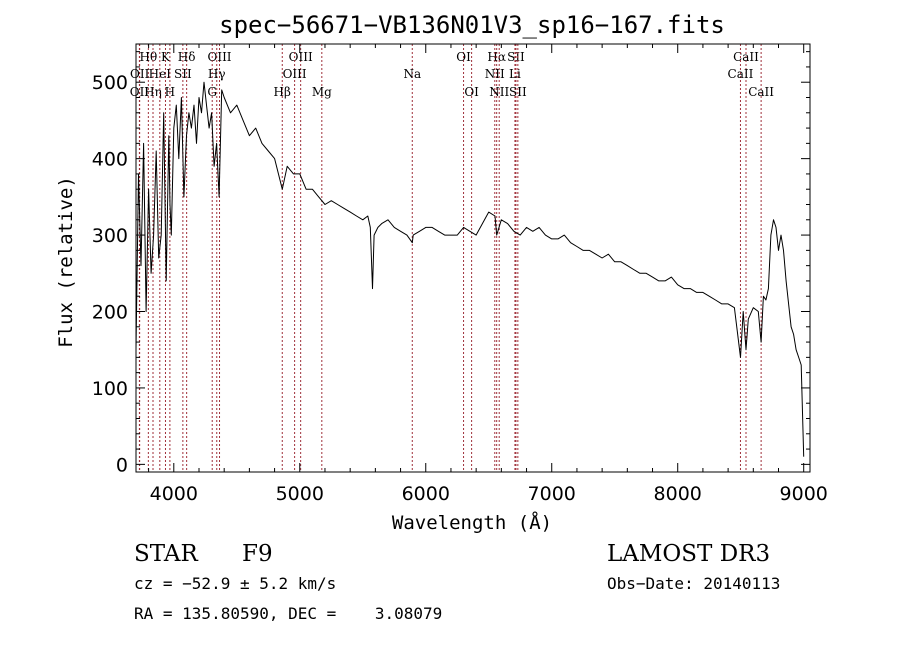  Describe the element at coordinates (187, 57) in the screenshot. I see `line-label: Hδ` at that location.